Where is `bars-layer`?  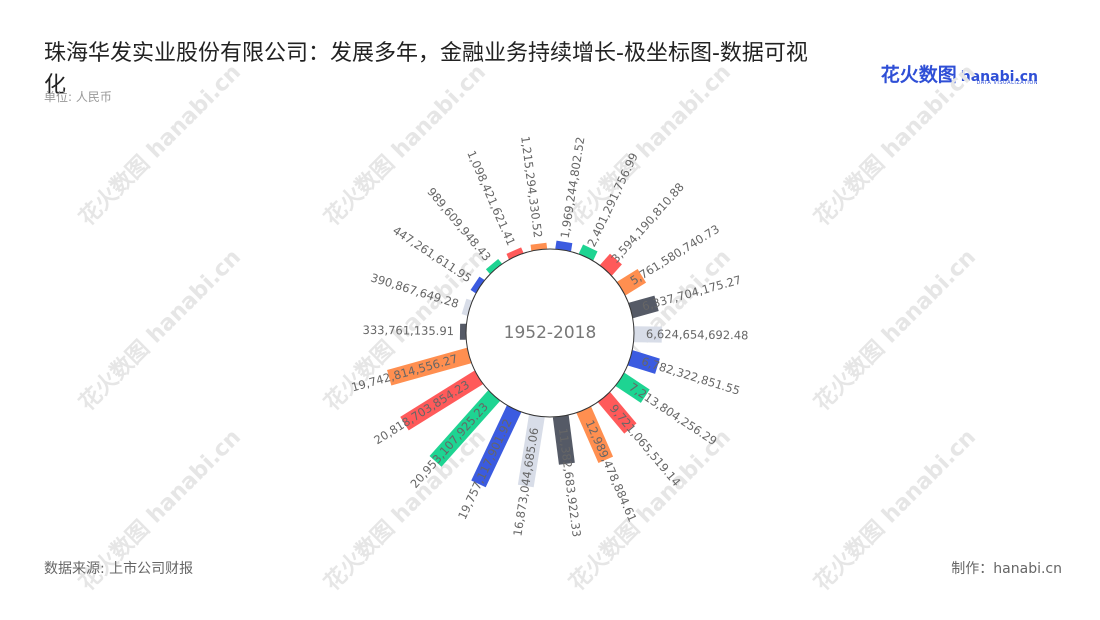
bars-layer is located at coordinates (524, 364).